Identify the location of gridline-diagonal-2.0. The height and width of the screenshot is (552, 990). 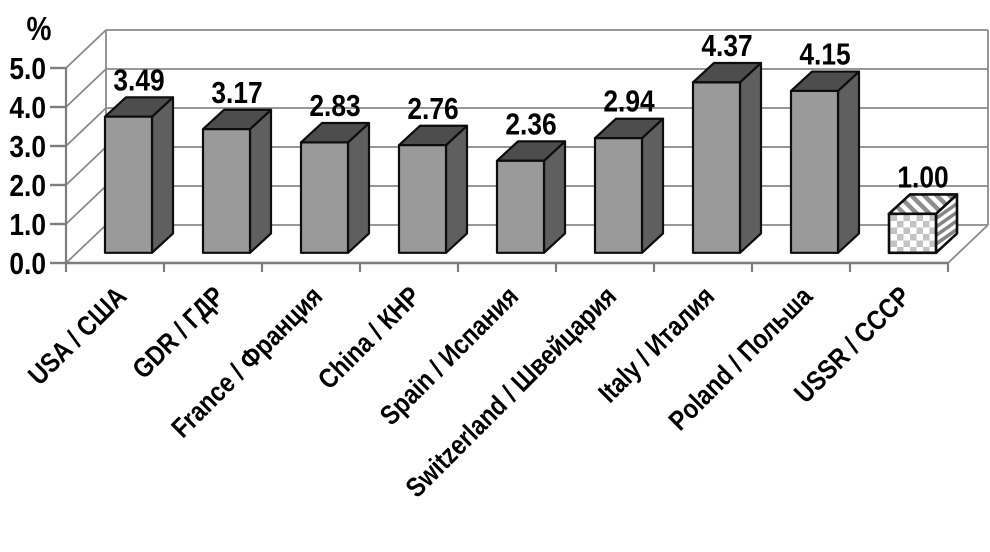
(86, 166).